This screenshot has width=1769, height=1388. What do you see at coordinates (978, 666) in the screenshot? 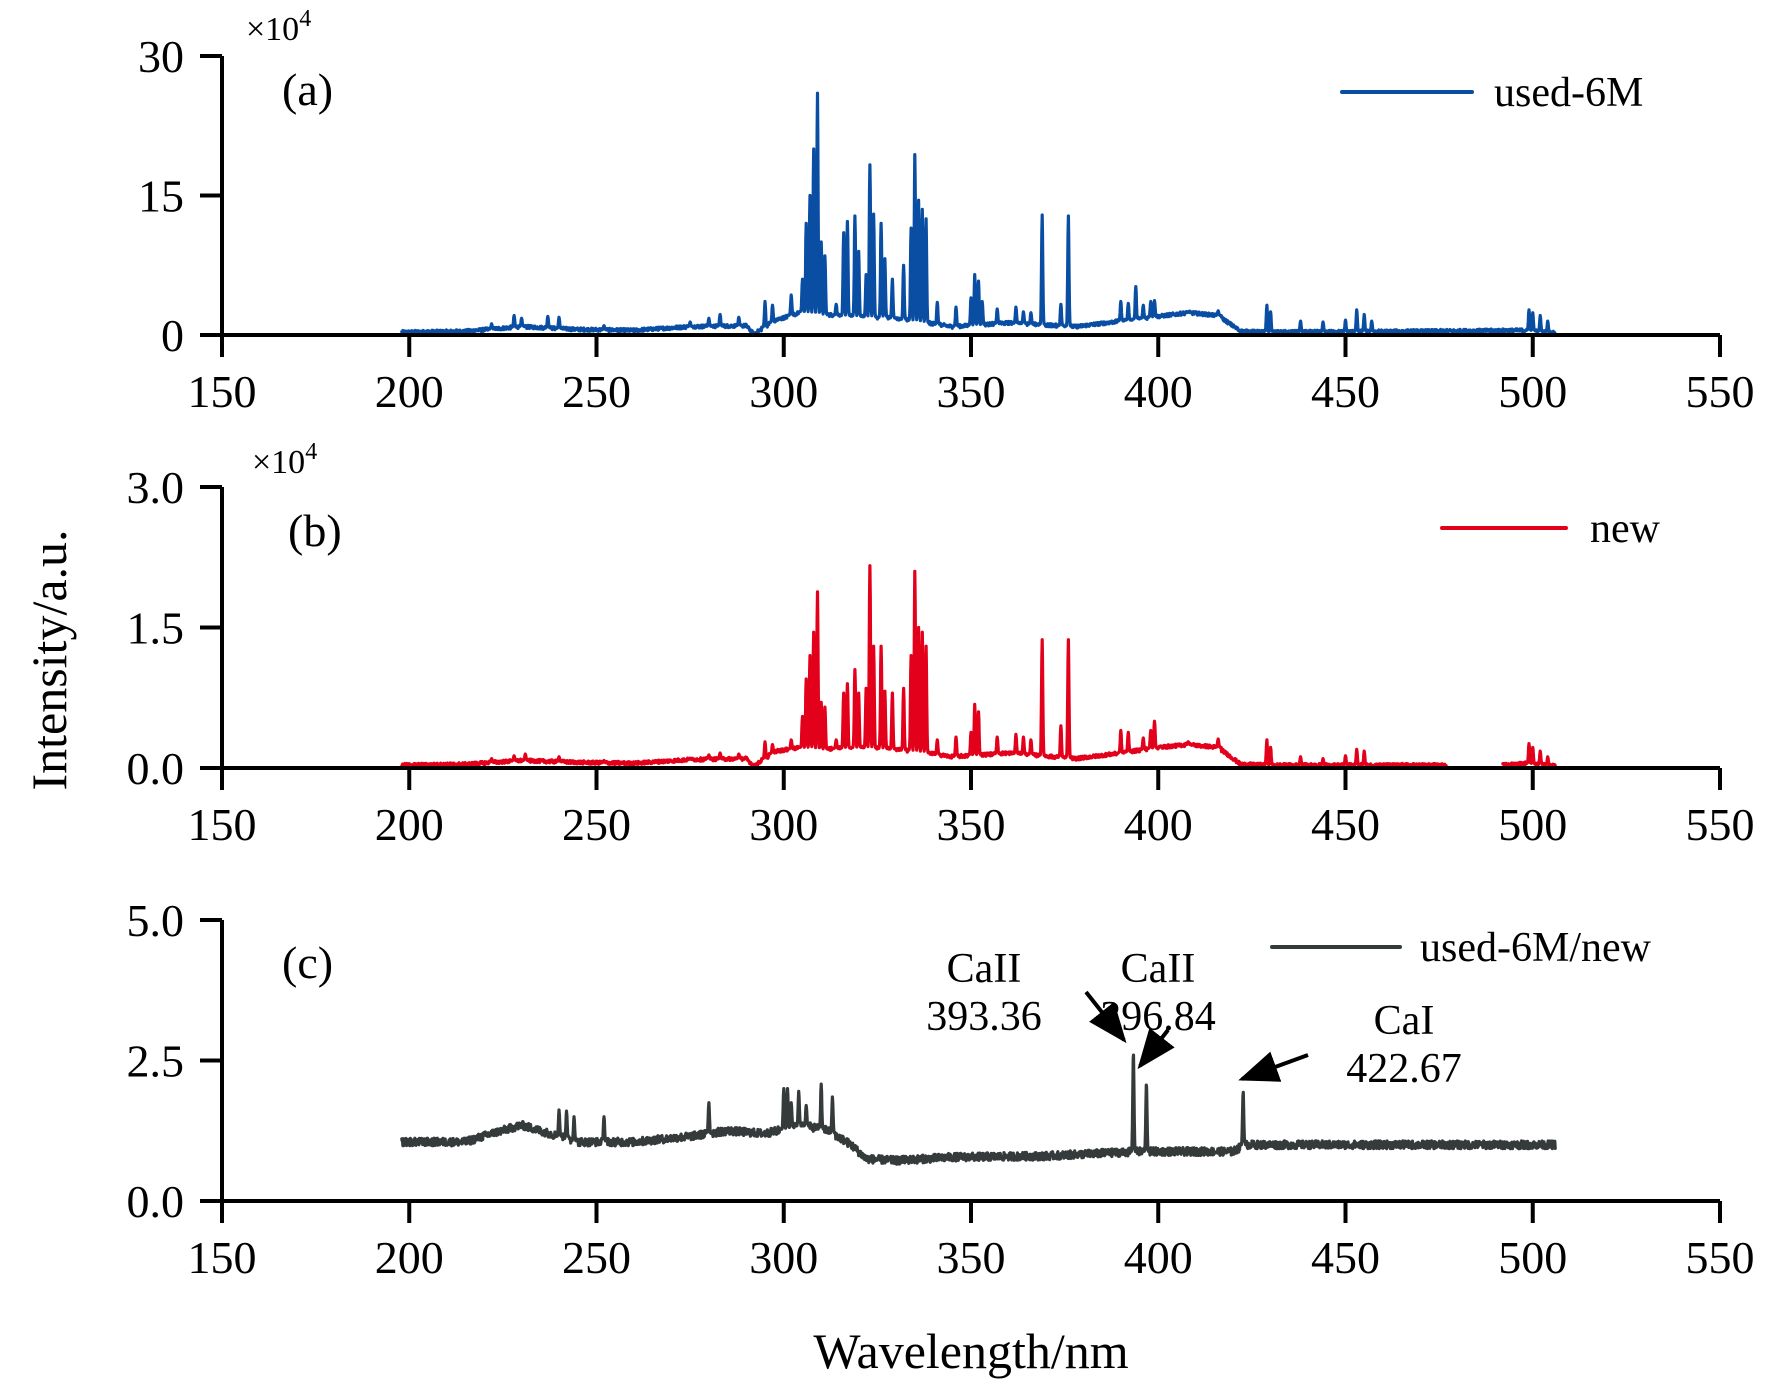
I see `series-line-new` at bounding box center [978, 666].